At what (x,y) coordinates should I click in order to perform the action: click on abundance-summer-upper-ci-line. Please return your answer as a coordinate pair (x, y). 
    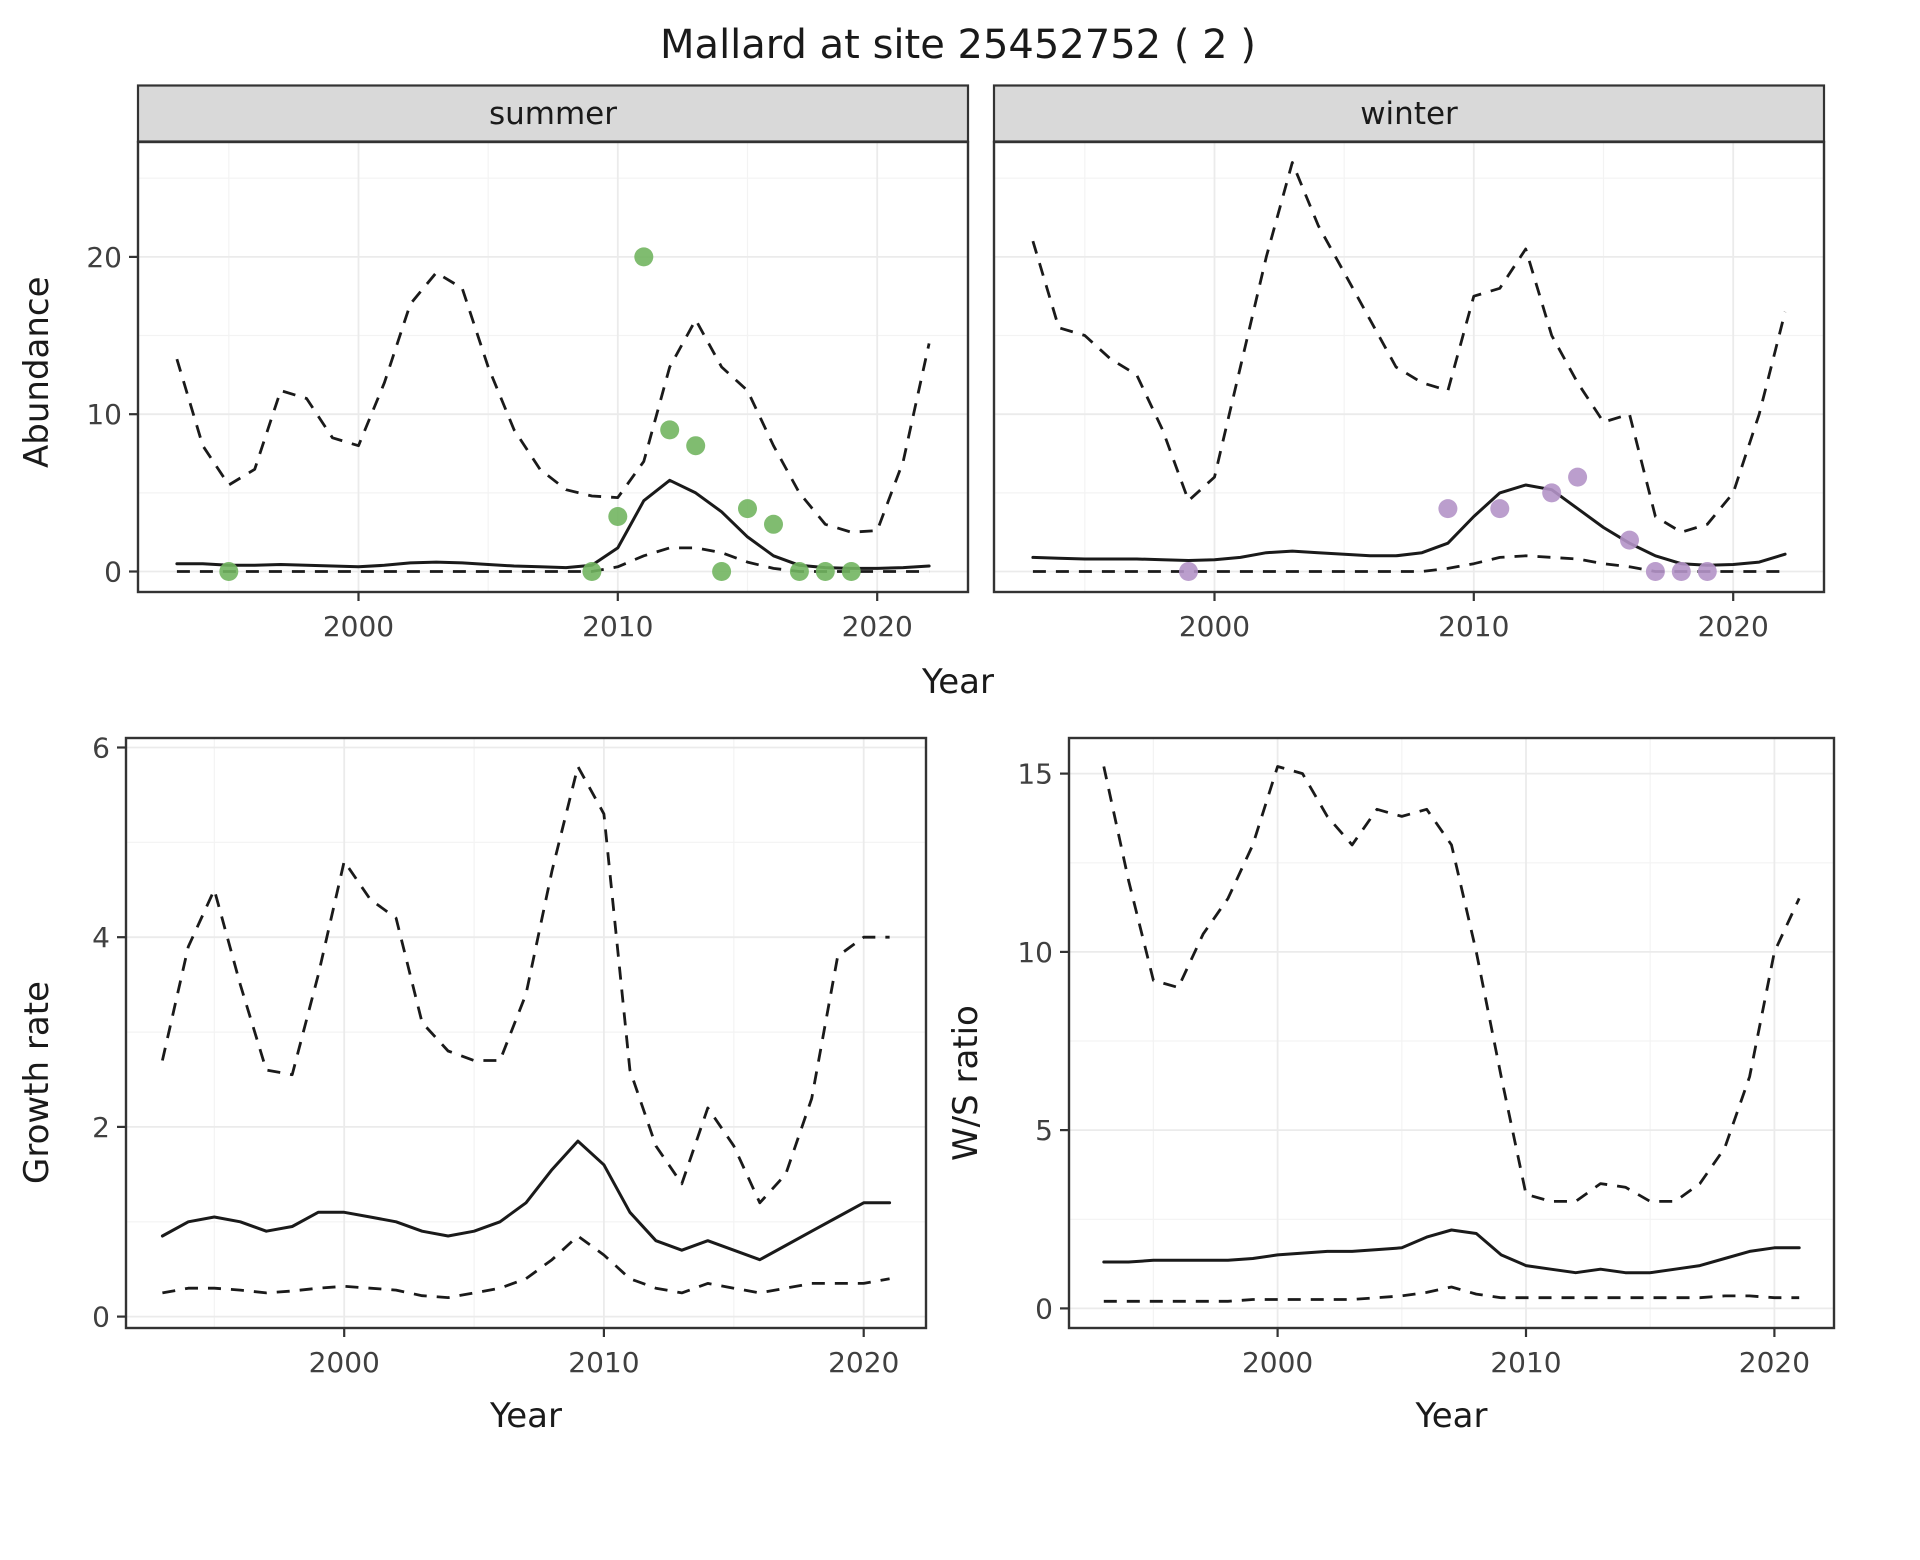
    Looking at the image, I should click on (553, 402).